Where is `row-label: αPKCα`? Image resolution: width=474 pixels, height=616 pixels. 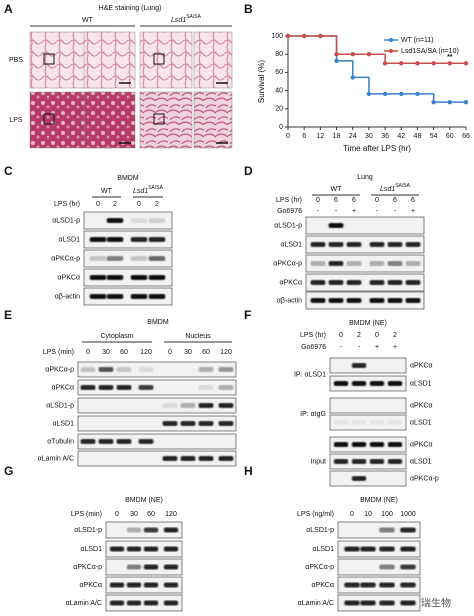 row-label: αPKCα is located at coordinates (91, 585).